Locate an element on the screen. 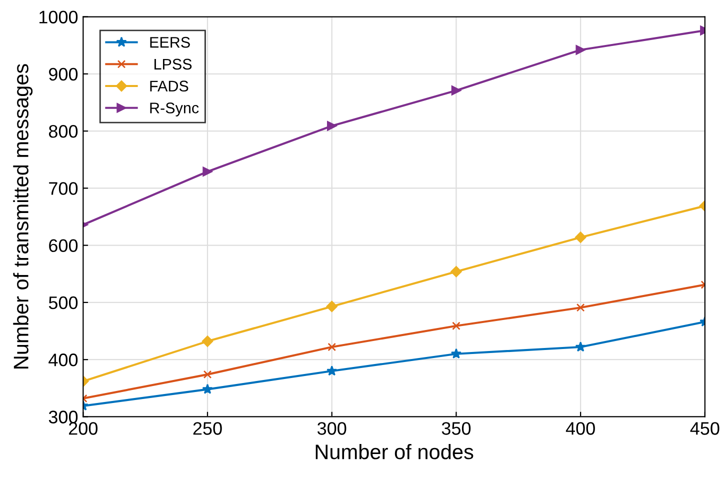  y-axis-title: Number of transmitted messages is located at coordinates (23, 216).